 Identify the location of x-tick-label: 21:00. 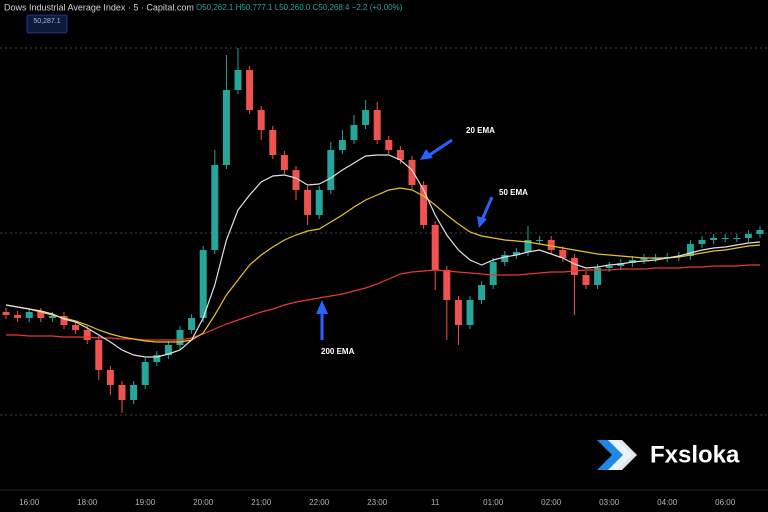
(261, 502).